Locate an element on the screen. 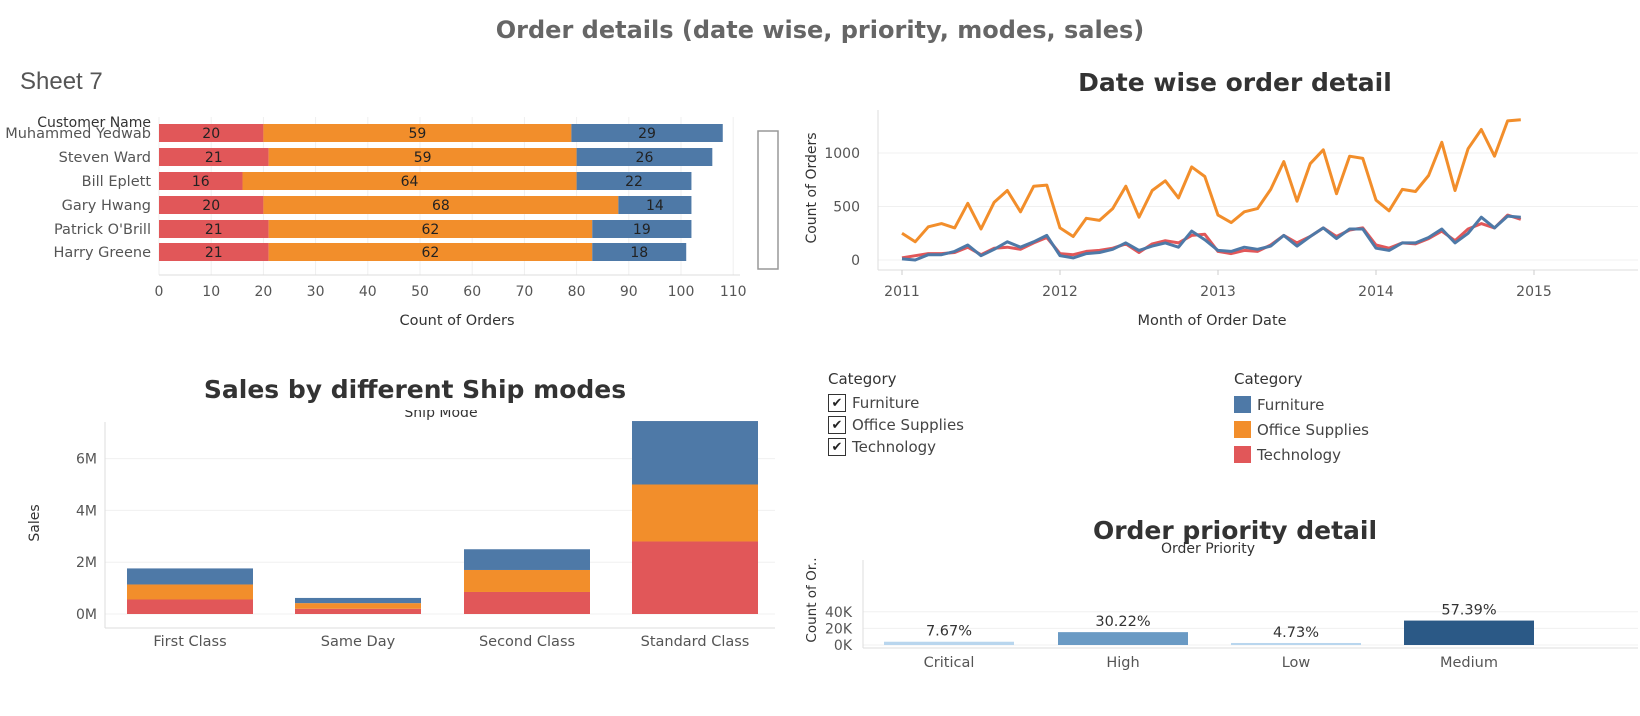 The image size is (1640, 716). x-tick-label: Same Day is located at coordinates (358, 642).